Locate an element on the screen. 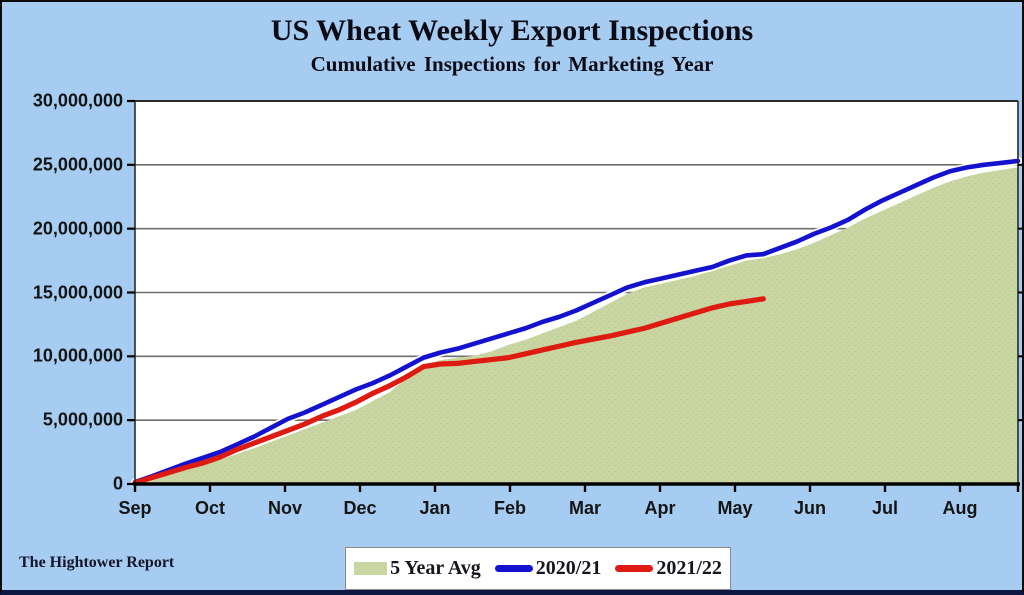  legend-label-2021-22: 2021/22 is located at coordinates (689, 568).